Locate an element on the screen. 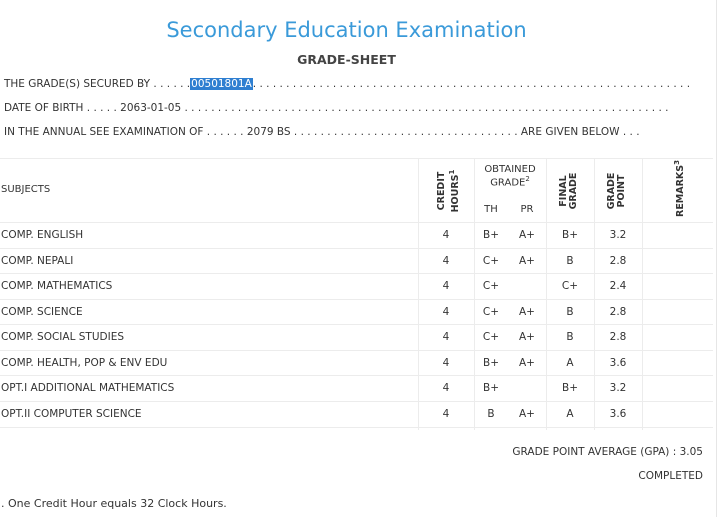  grade-point-header: GRADE POINT is located at coordinates (616, 191).